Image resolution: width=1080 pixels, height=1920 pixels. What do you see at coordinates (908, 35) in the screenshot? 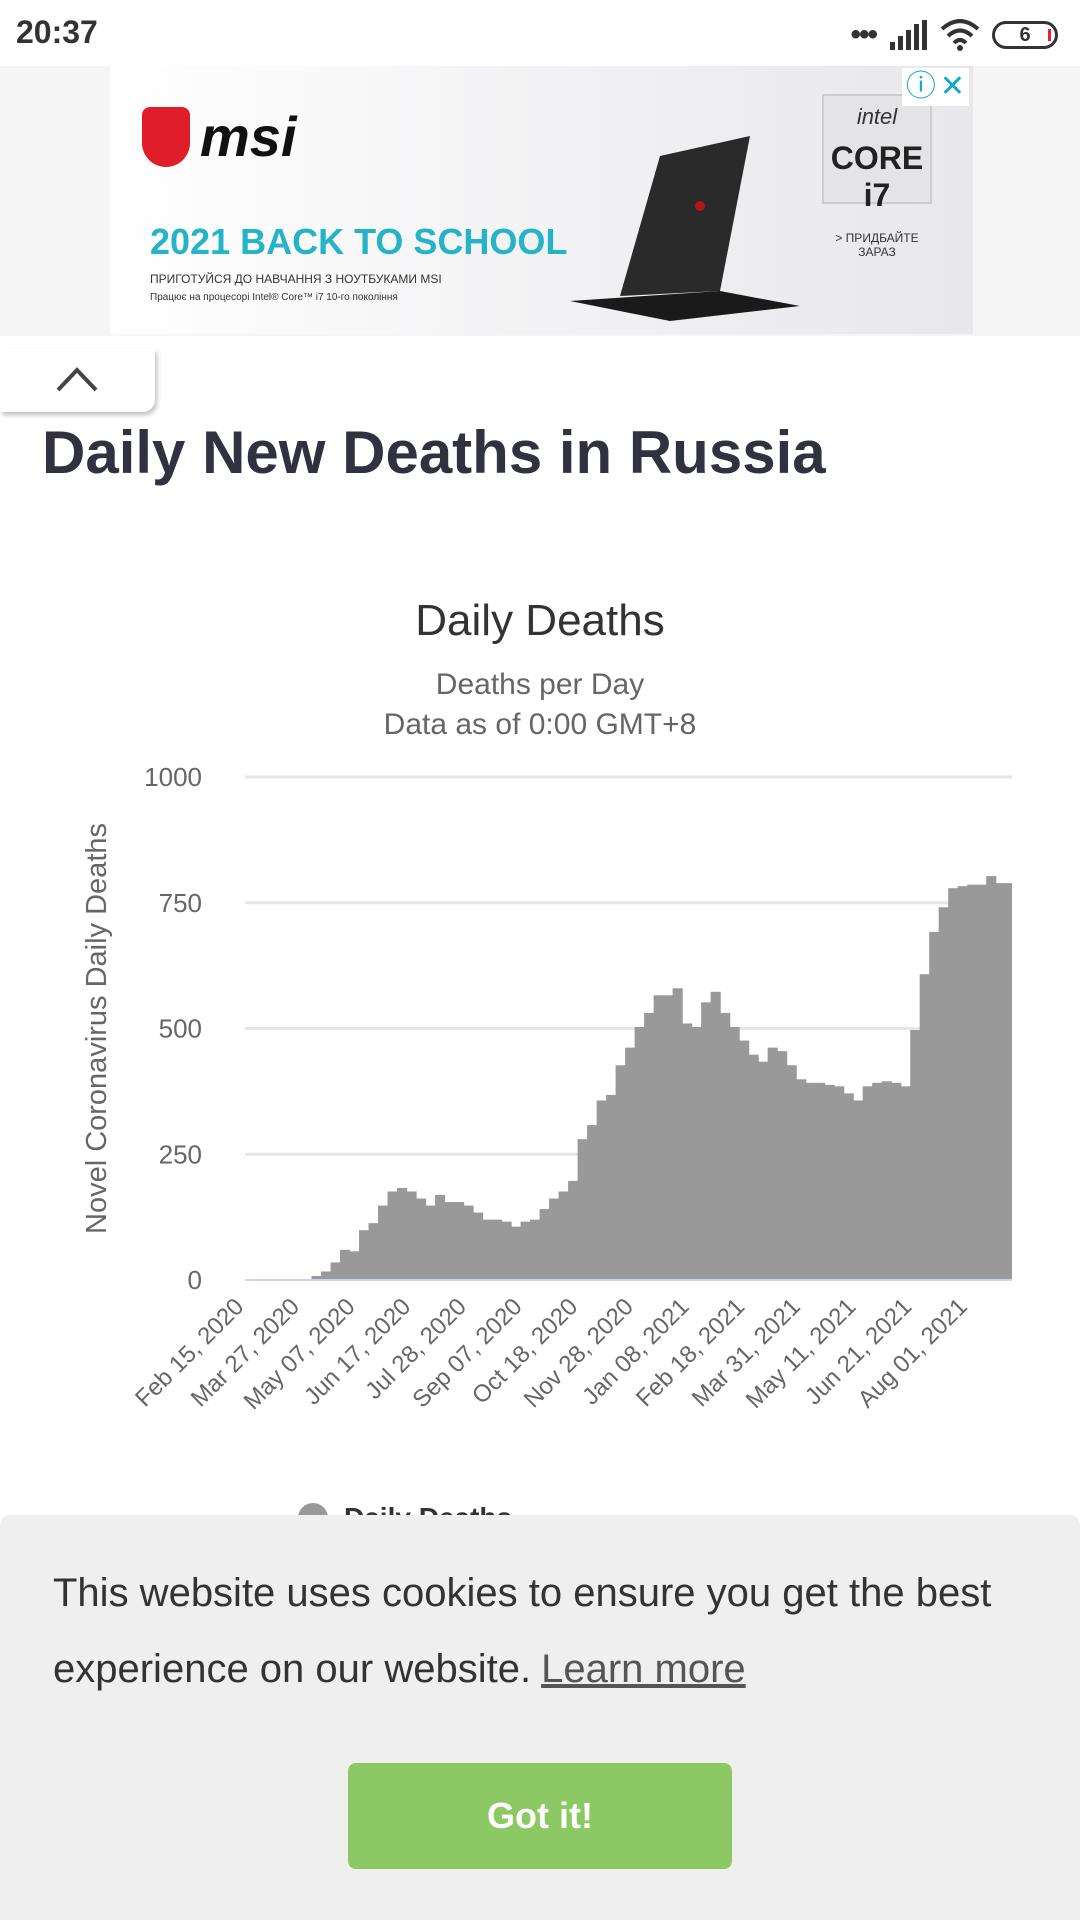
I see `signal-icon` at bounding box center [908, 35].